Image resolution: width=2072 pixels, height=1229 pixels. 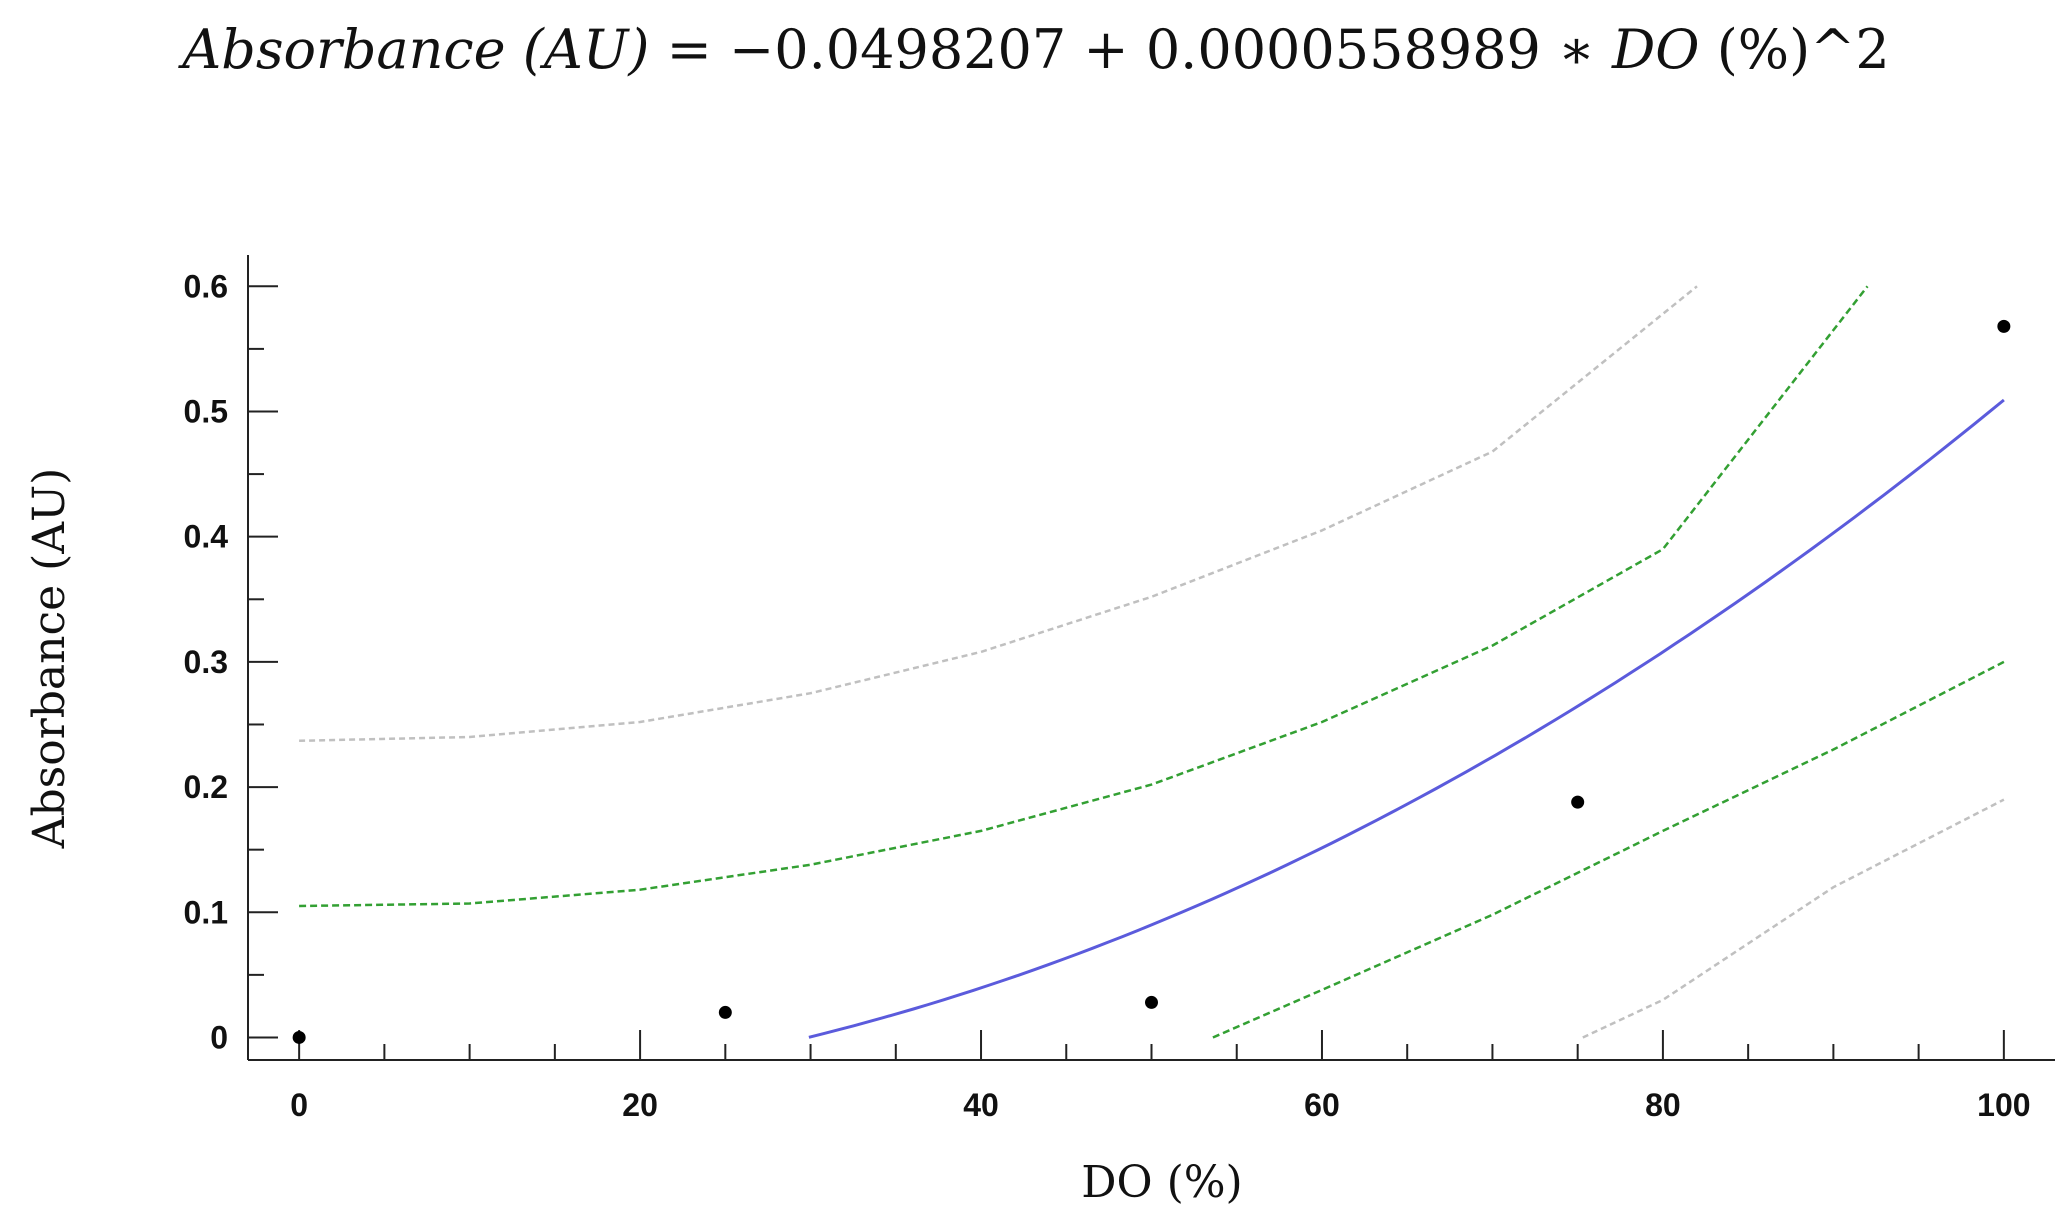 I want to click on y-tick-label: 0.2, so click(x=206, y=787).